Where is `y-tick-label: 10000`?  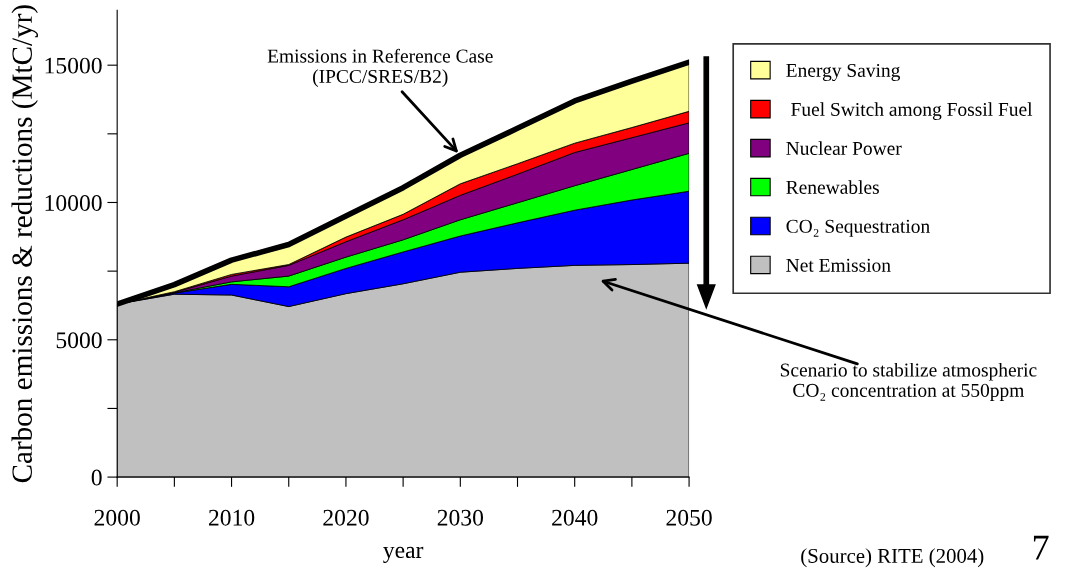 y-tick-label: 10000 is located at coordinates (73, 202).